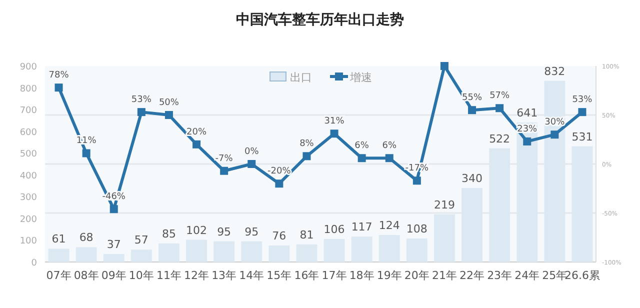 The width and height of the screenshot is (640, 308). What do you see at coordinates (29, 198) in the screenshot?
I see `y-tick-label: 300` at bounding box center [29, 198].